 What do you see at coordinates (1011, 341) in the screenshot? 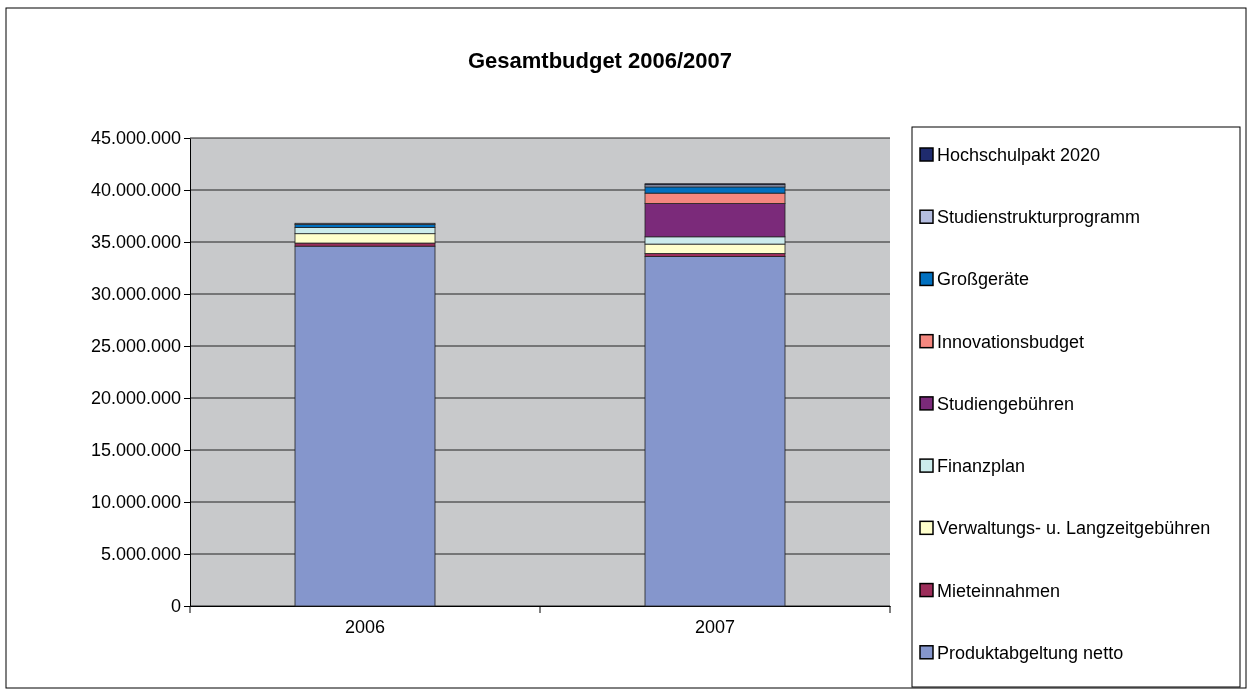
I see `legend-label: Innovationsbudget` at bounding box center [1011, 341].